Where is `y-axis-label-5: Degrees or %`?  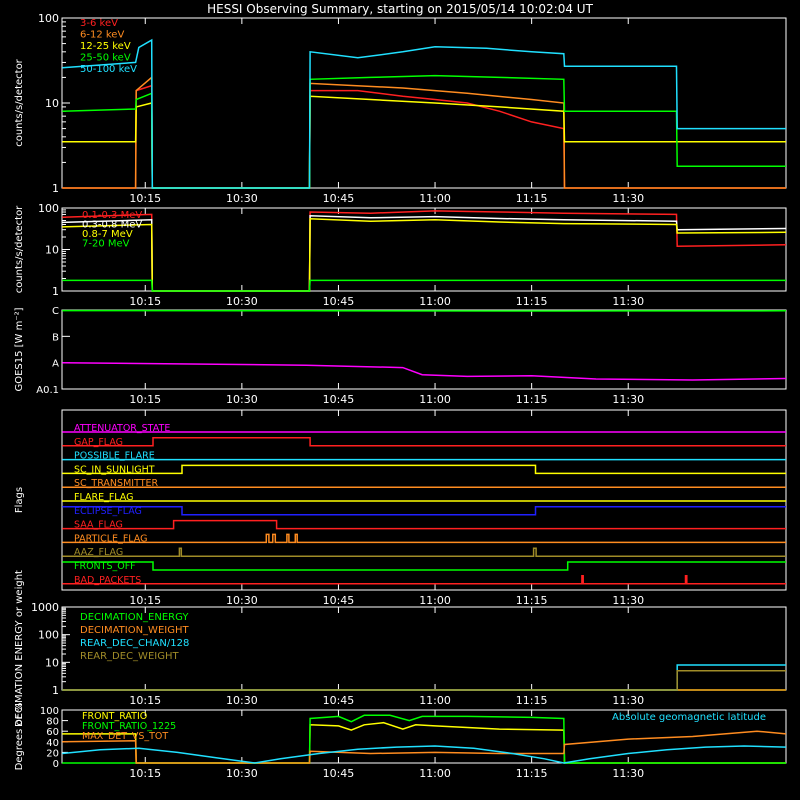 y-axis-label-5: Degrees or % is located at coordinates (19, 737).